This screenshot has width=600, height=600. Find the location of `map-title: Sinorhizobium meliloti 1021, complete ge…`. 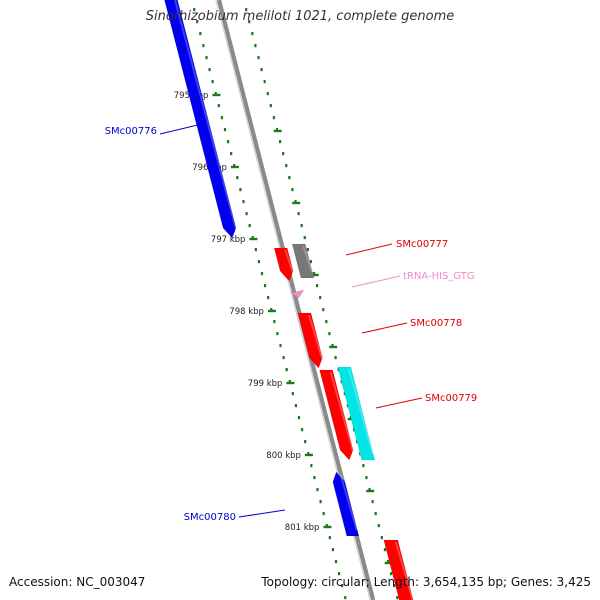

map-title: Sinorhizobium meliloti 1021, complete ge… is located at coordinates (300, 16).